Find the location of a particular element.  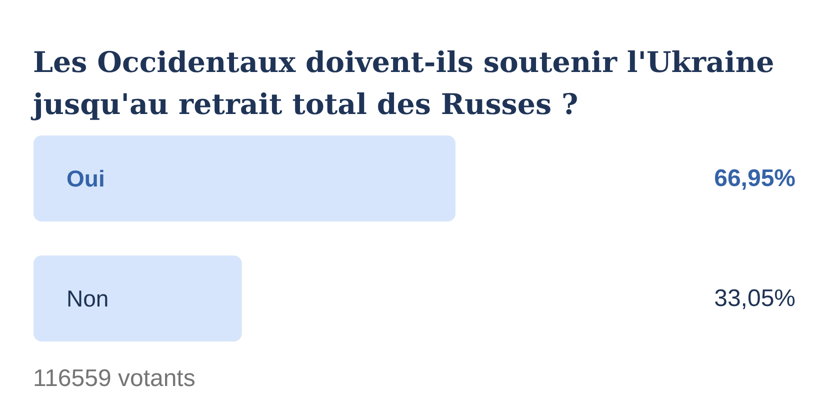

data-label: 66,95% is located at coordinates (755, 178).